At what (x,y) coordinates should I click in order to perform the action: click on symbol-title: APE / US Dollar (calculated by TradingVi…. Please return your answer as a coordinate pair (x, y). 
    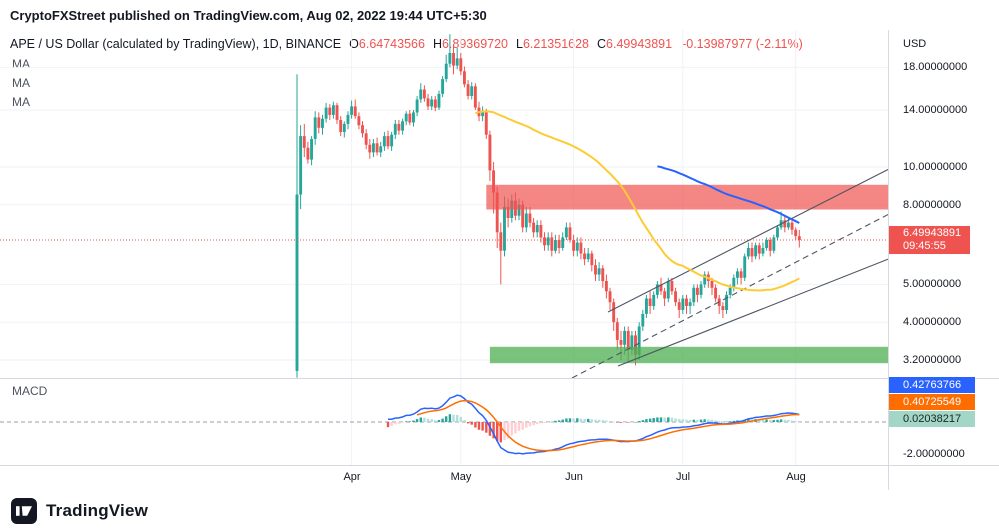
    Looking at the image, I should click on (176, 44).